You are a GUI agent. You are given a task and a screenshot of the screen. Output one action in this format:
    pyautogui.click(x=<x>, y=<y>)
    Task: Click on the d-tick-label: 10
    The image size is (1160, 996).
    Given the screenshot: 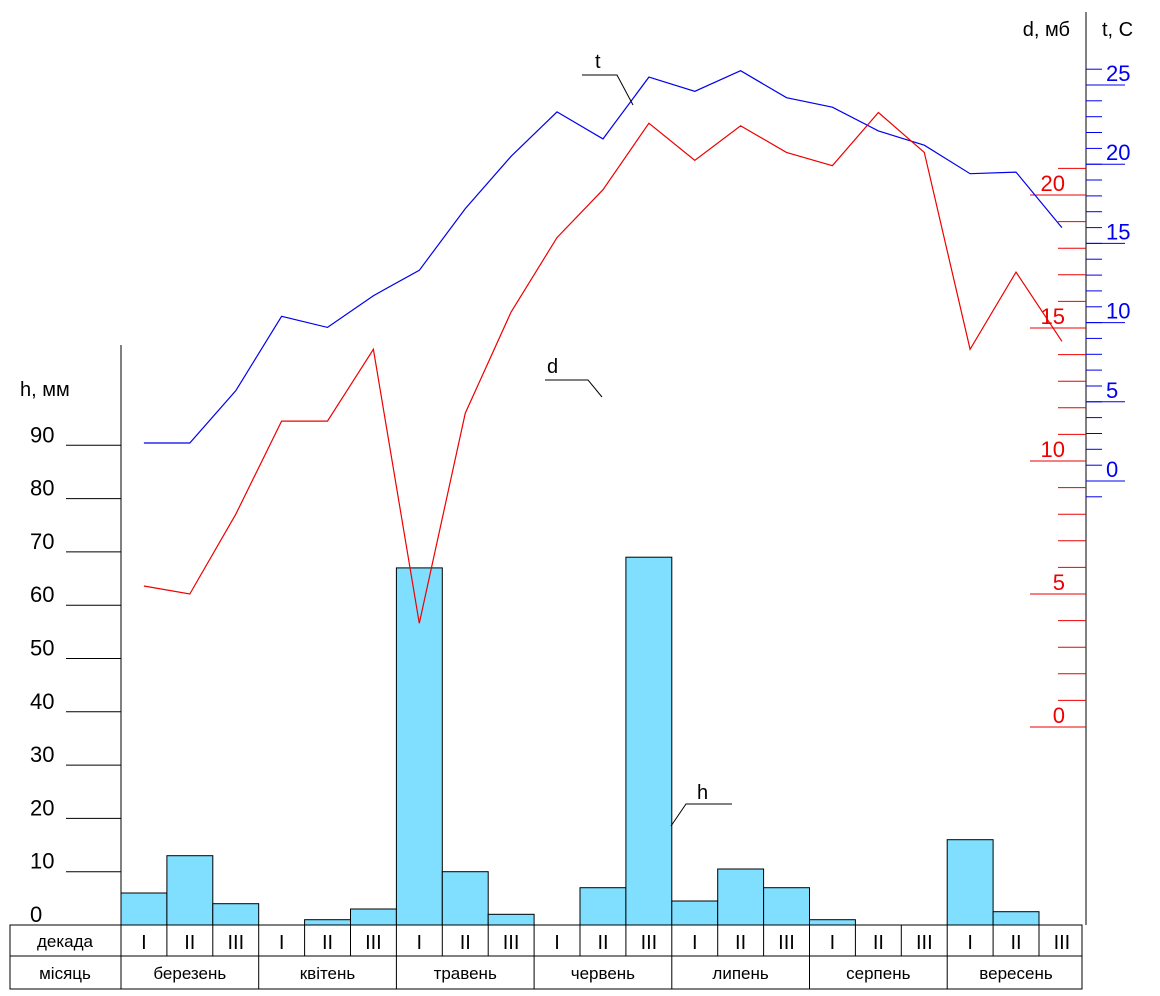 What is the action you would take?
    pyautogui.click(x=1053, y=449)
    